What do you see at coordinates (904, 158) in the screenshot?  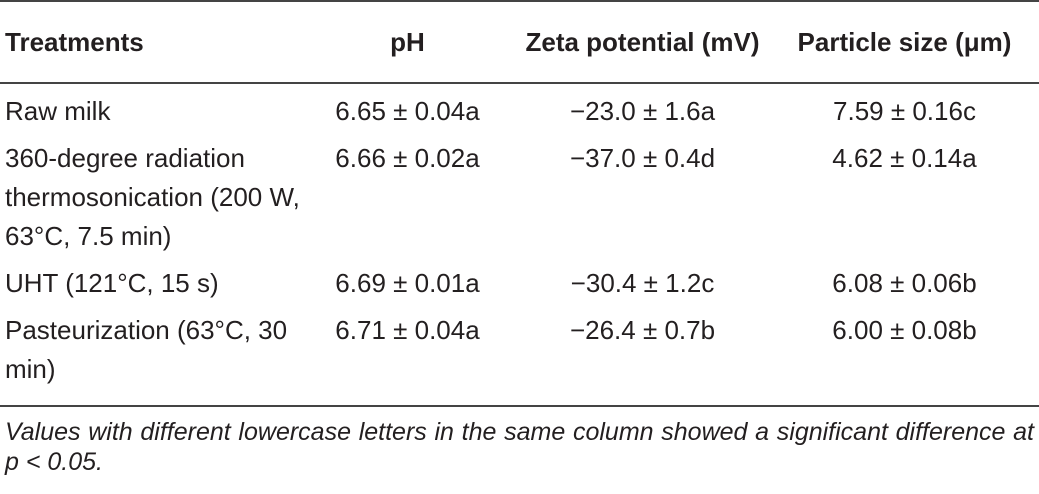 I see `table-cell: 4.62 ± 0.14a` at bounding box center [904, 158].